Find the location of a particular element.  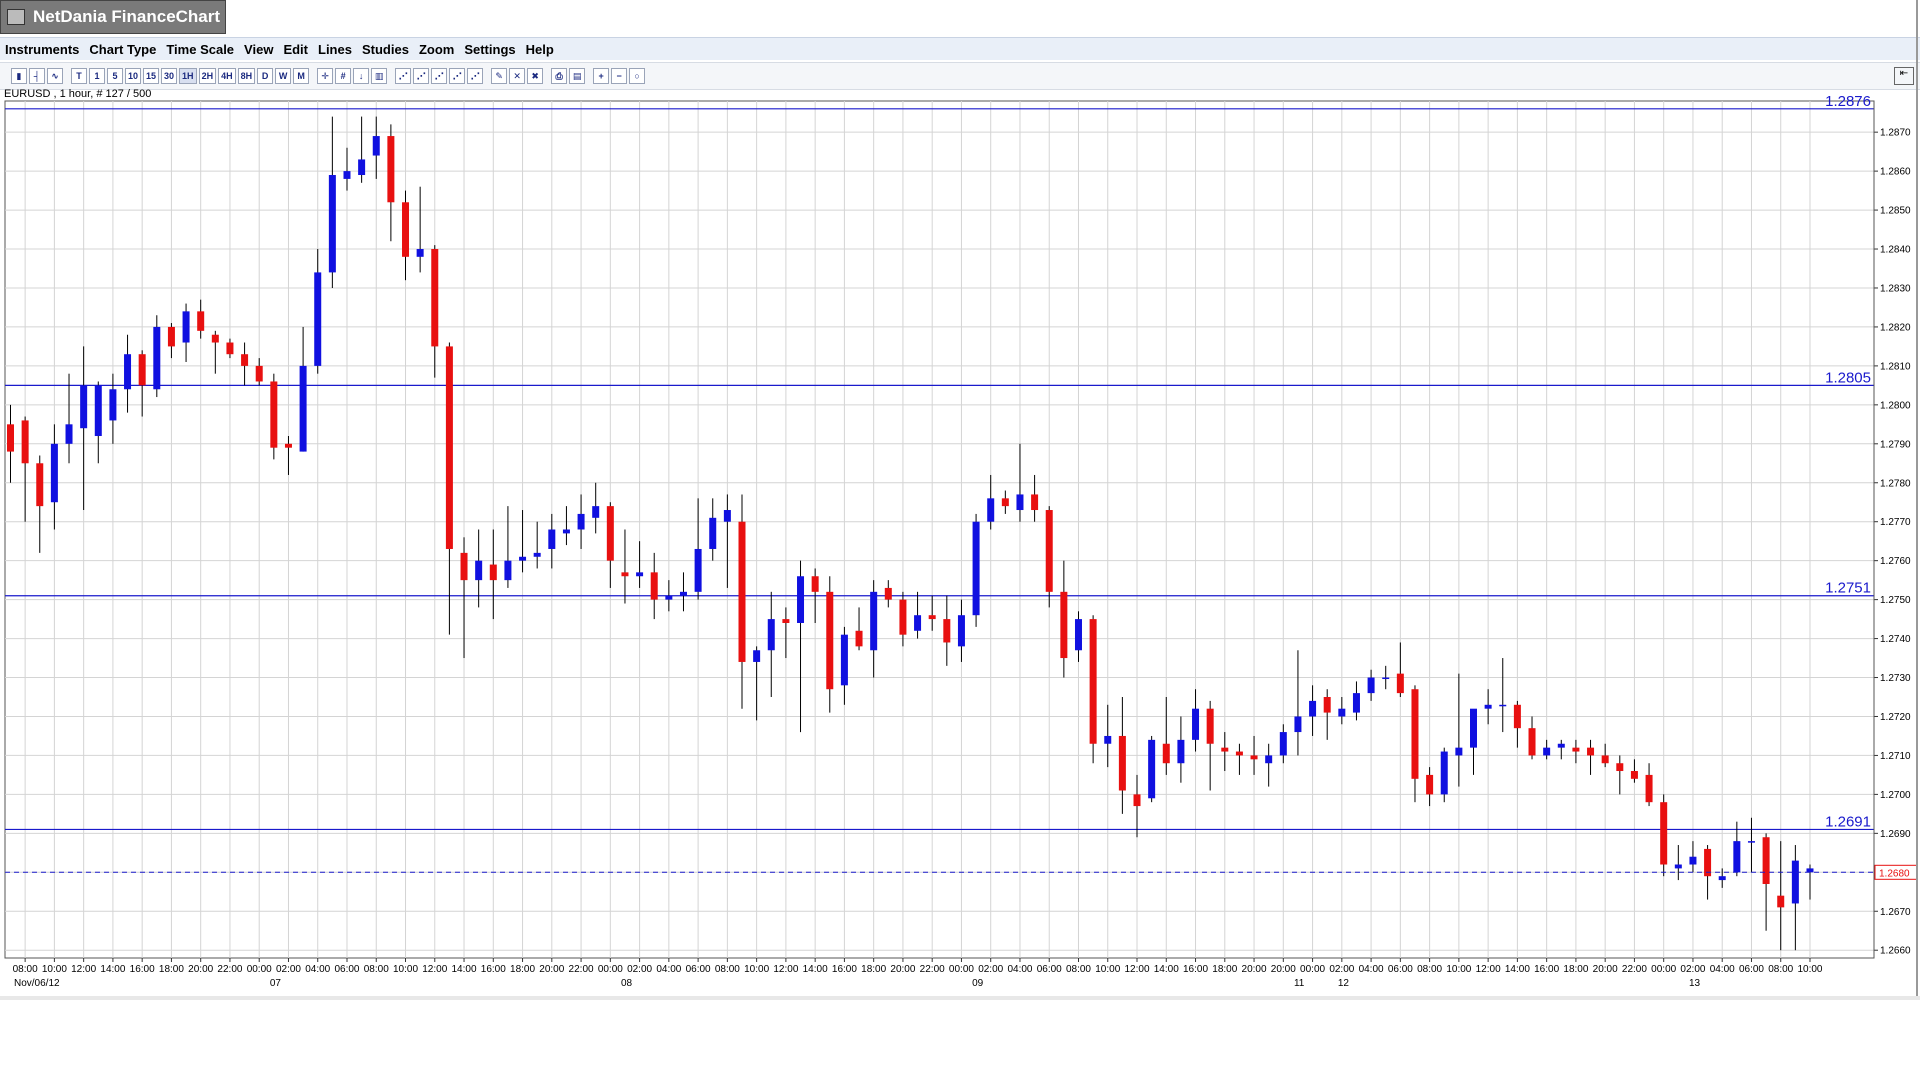

timeframe-button-1: 1 is located at coordinates (97, 76).